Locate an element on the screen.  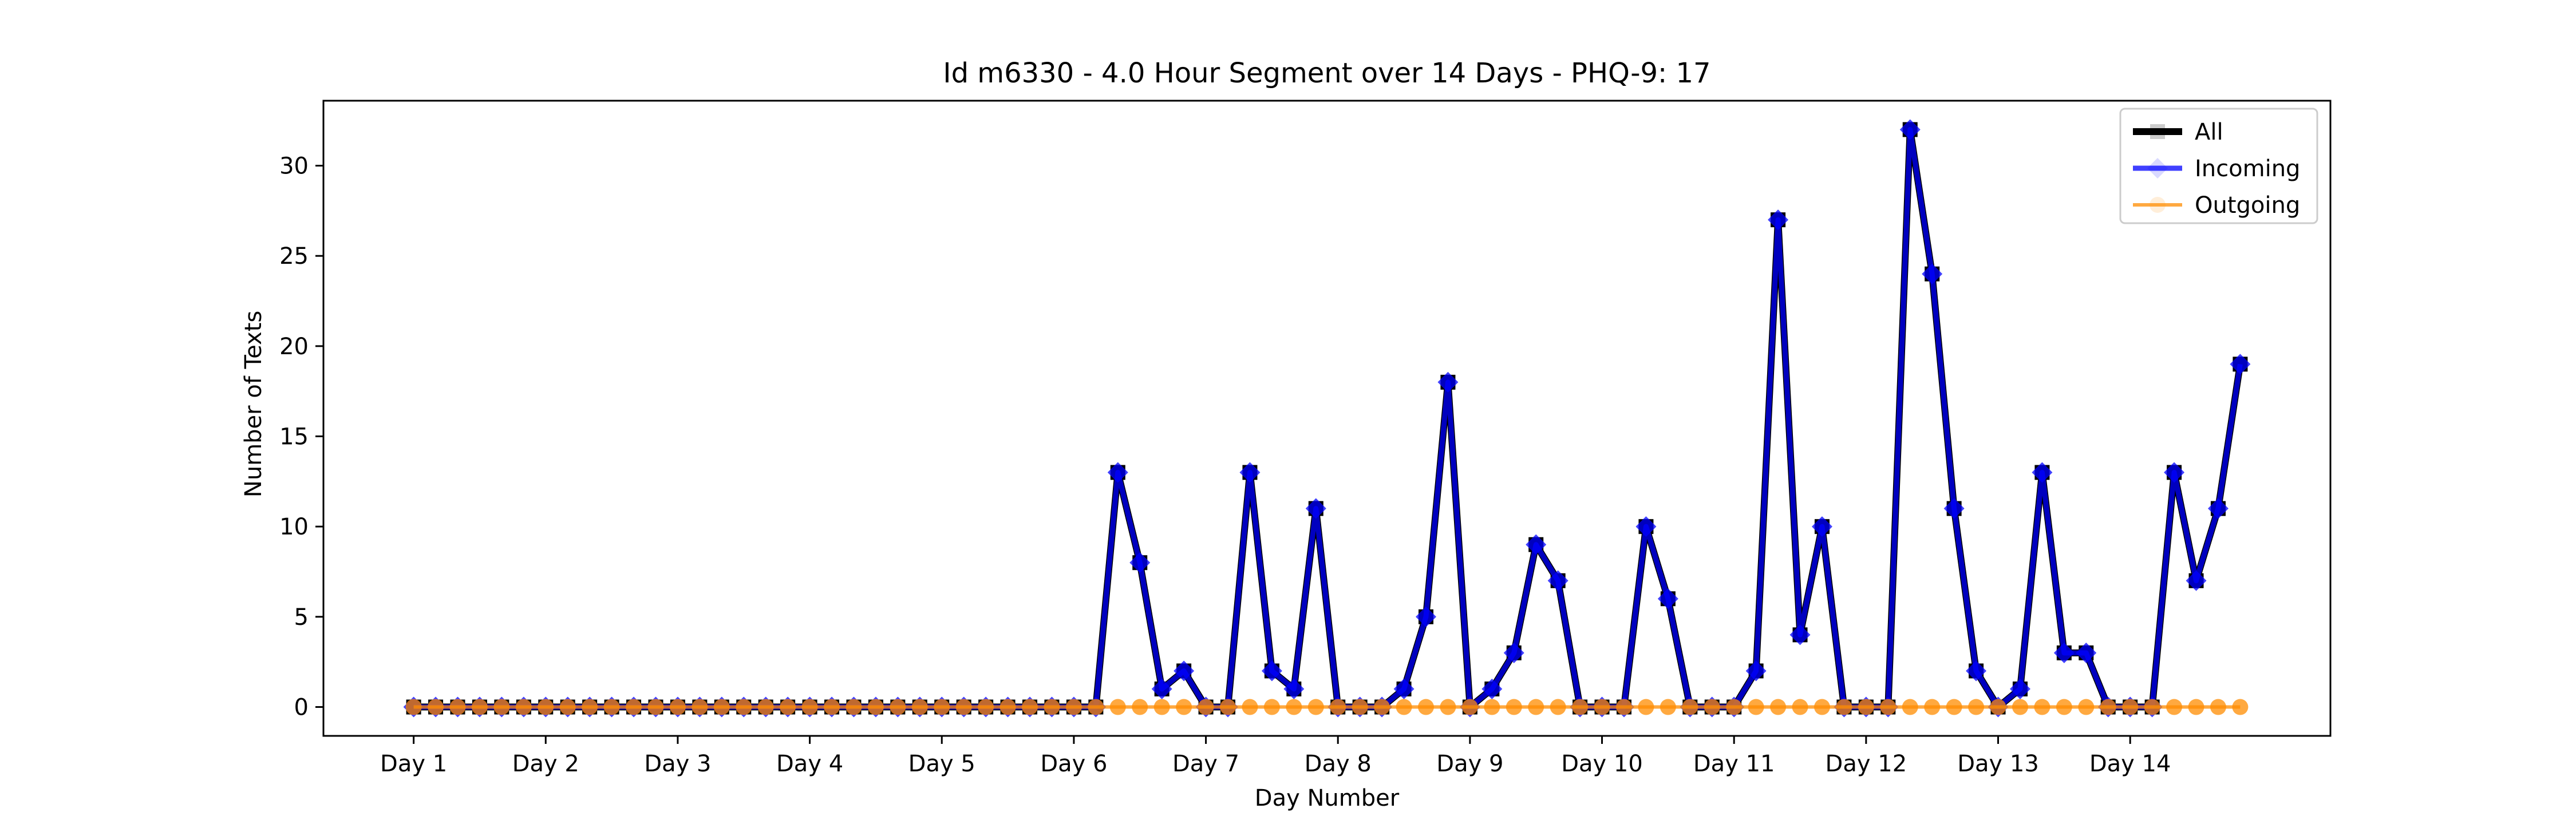
x-tick-label: Day 4 is located at coordinates (809, 764).